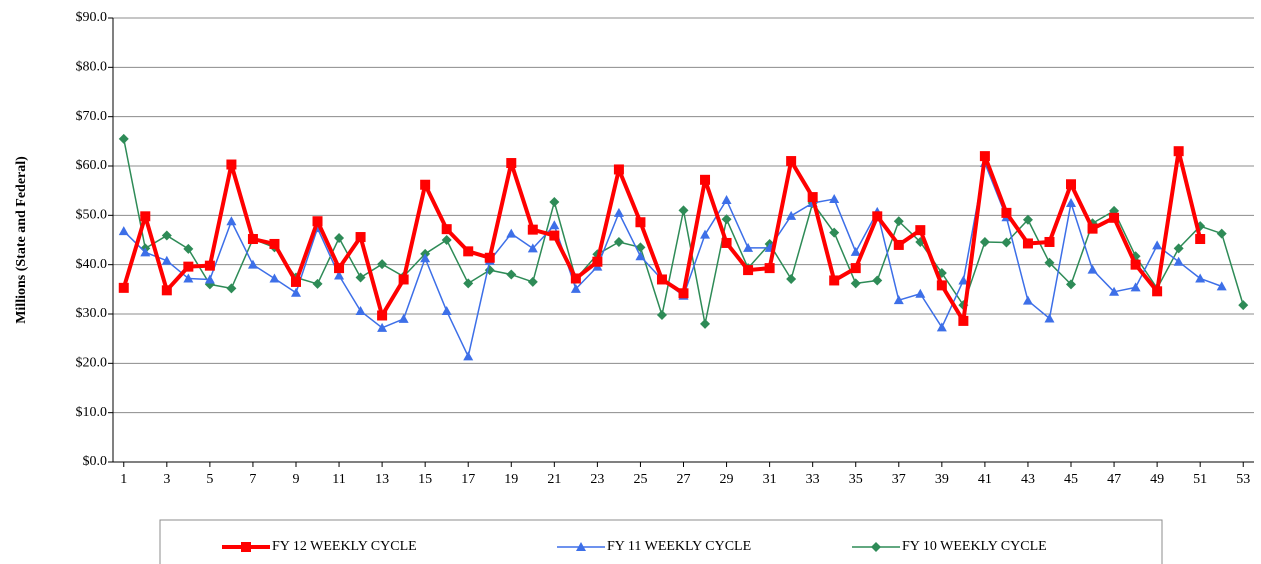  What do you see at coordinates (92, 17) in the screenshot?
I see `y-tick-label: $90.0` at bounding box center [92, 17].